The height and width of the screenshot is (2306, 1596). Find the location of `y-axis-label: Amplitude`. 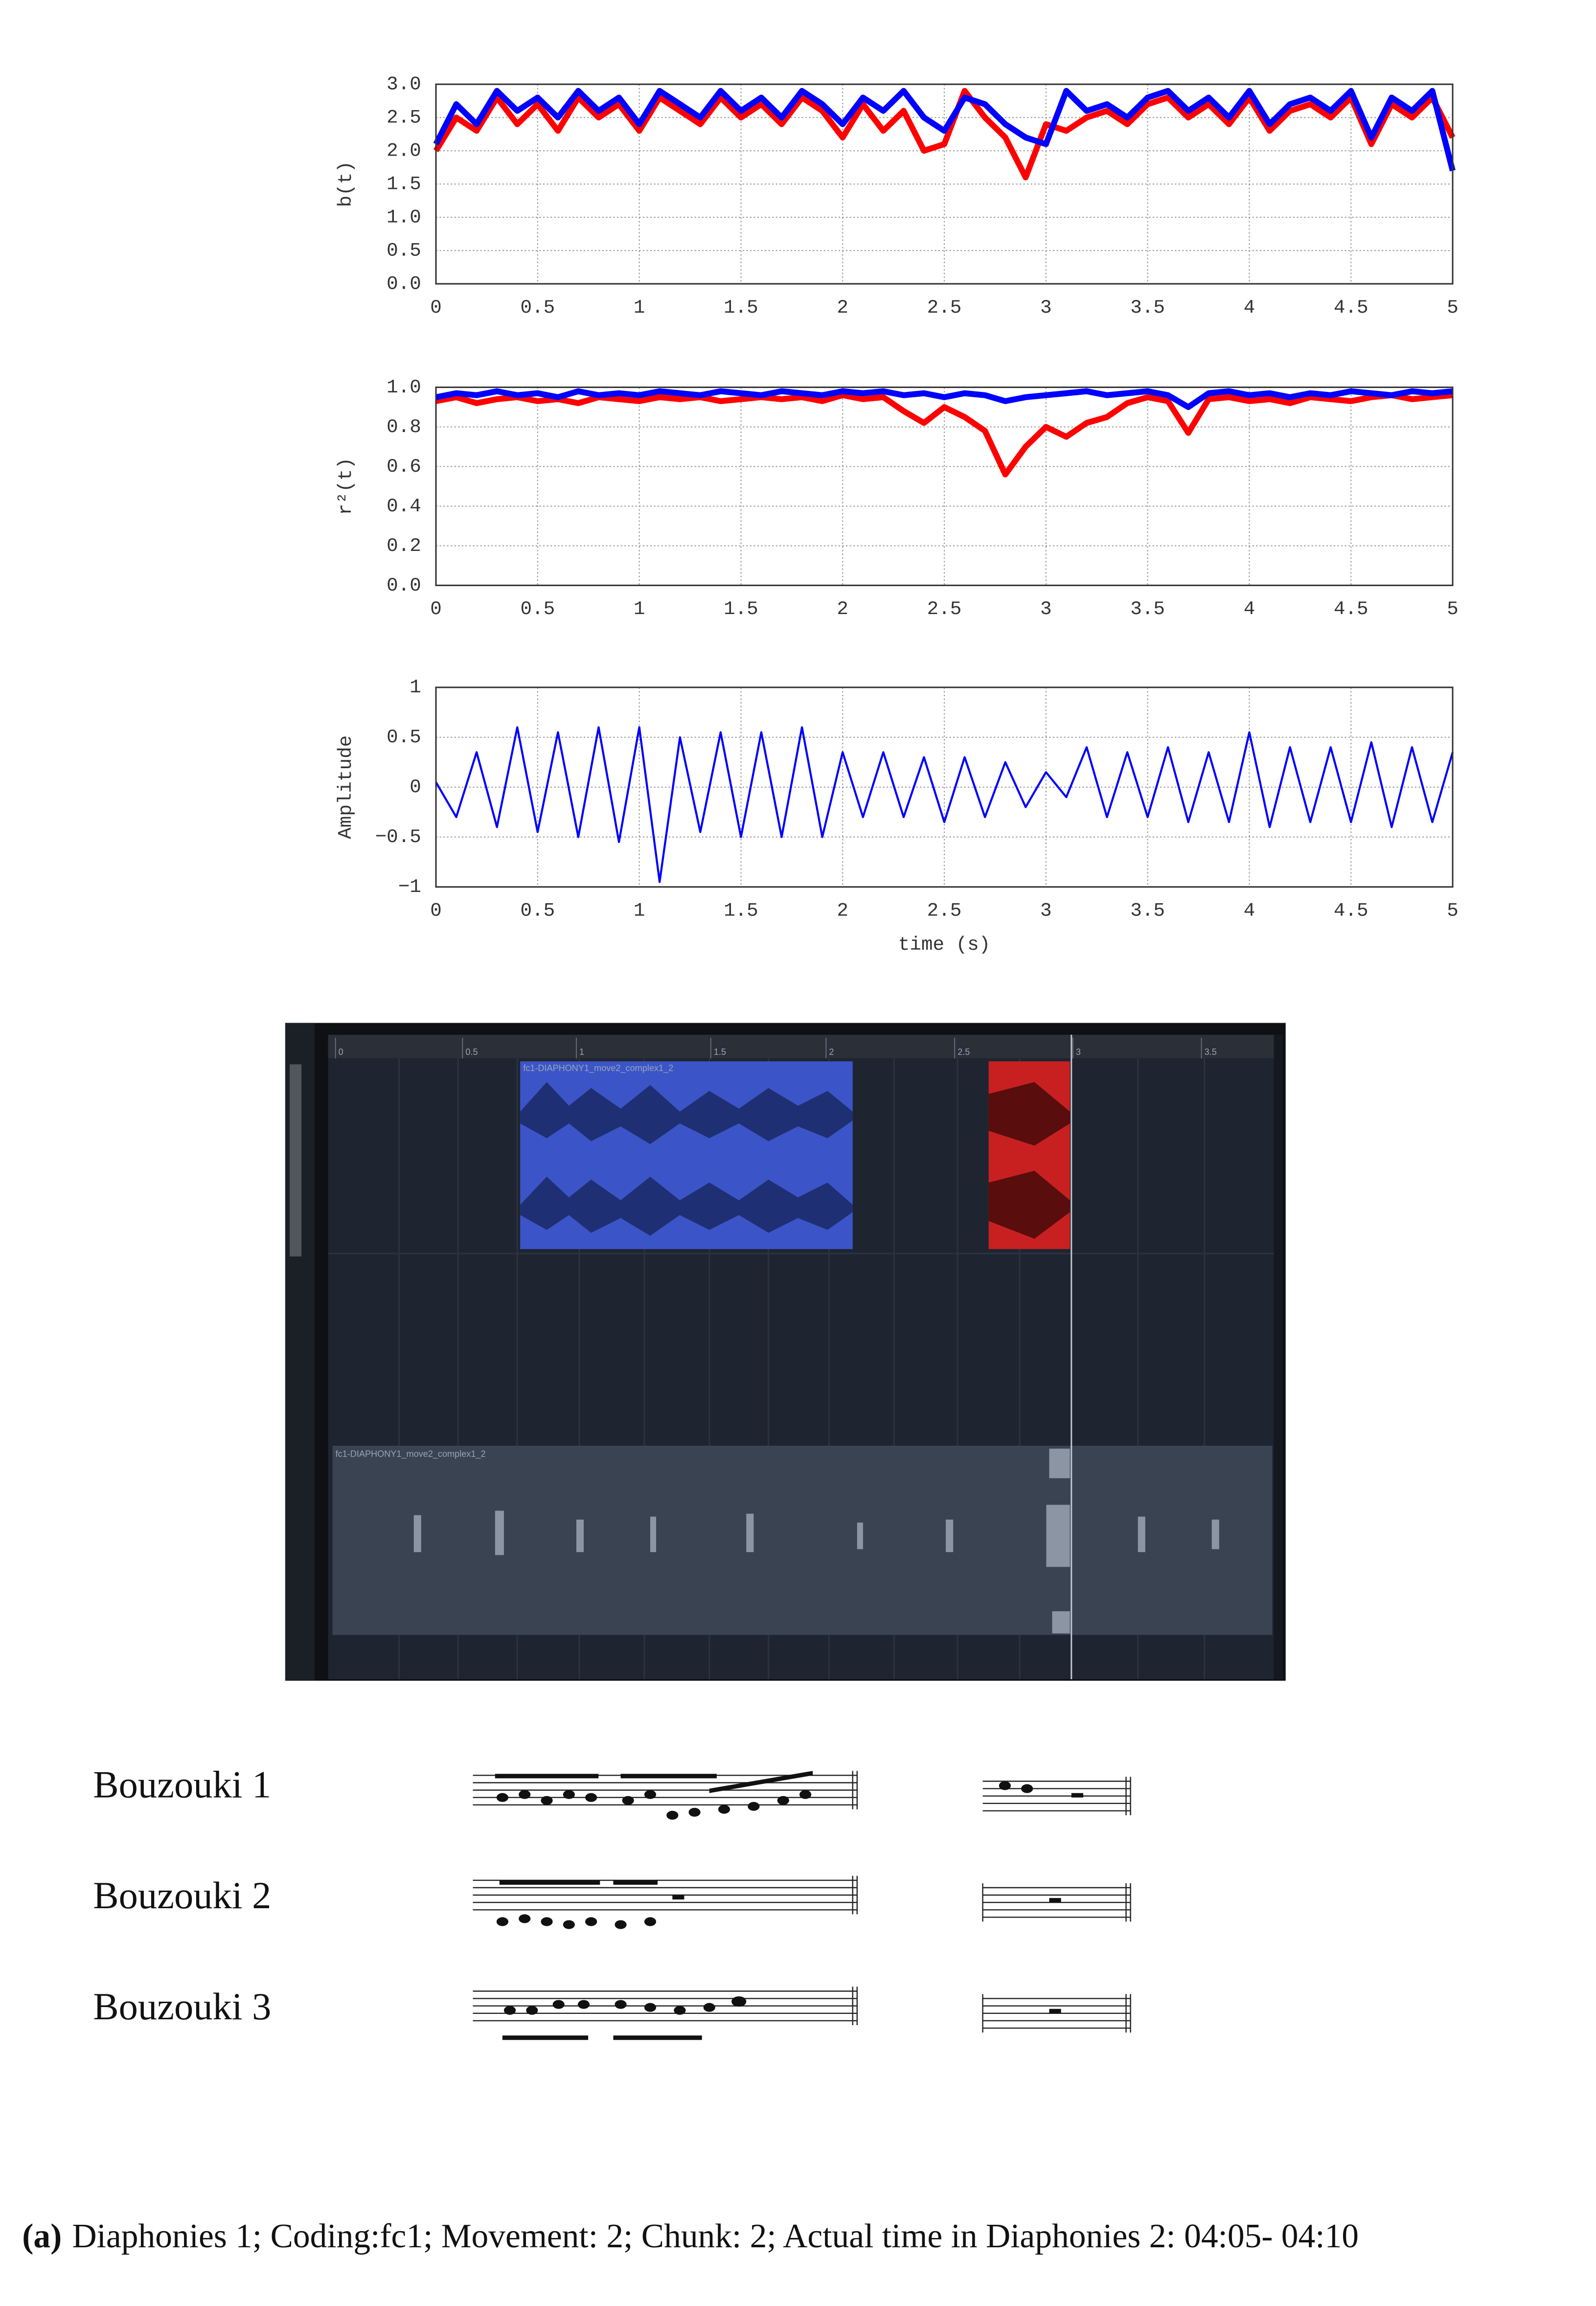

y-axis-label: Amplitude is located at coordinates (346, 787).